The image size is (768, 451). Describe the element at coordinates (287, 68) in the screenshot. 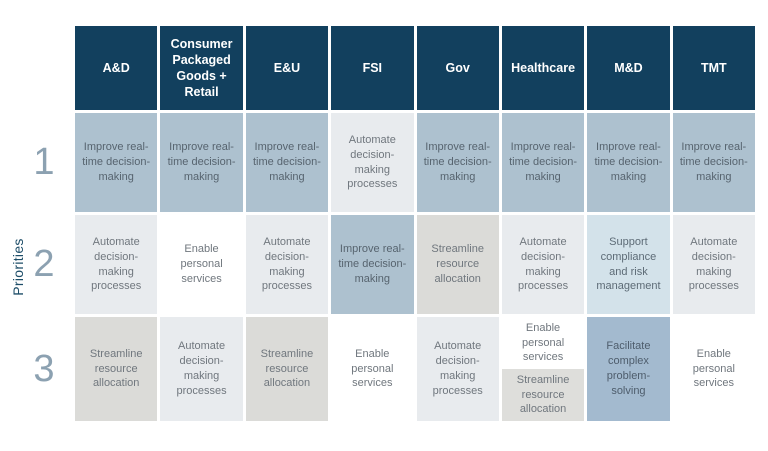

I see `column-header-eu: E&U` at that location.